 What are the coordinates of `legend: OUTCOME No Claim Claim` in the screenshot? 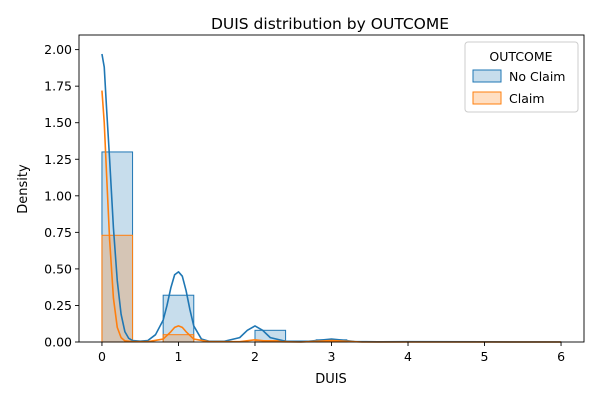 It's located at (521, 77).